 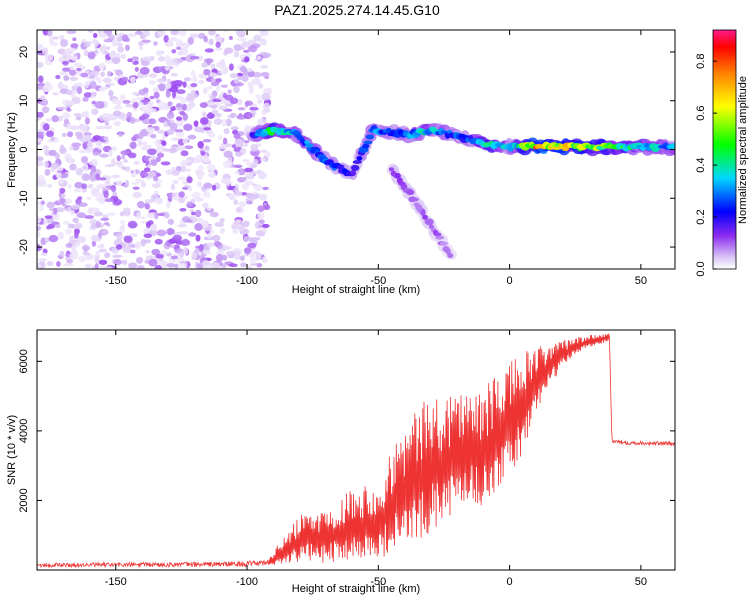 What do you see at coordinates (743, 150) in the screenshot?
I see `colorbar-label: Normalized spectral amplitude` at bounding box center [743, 150].